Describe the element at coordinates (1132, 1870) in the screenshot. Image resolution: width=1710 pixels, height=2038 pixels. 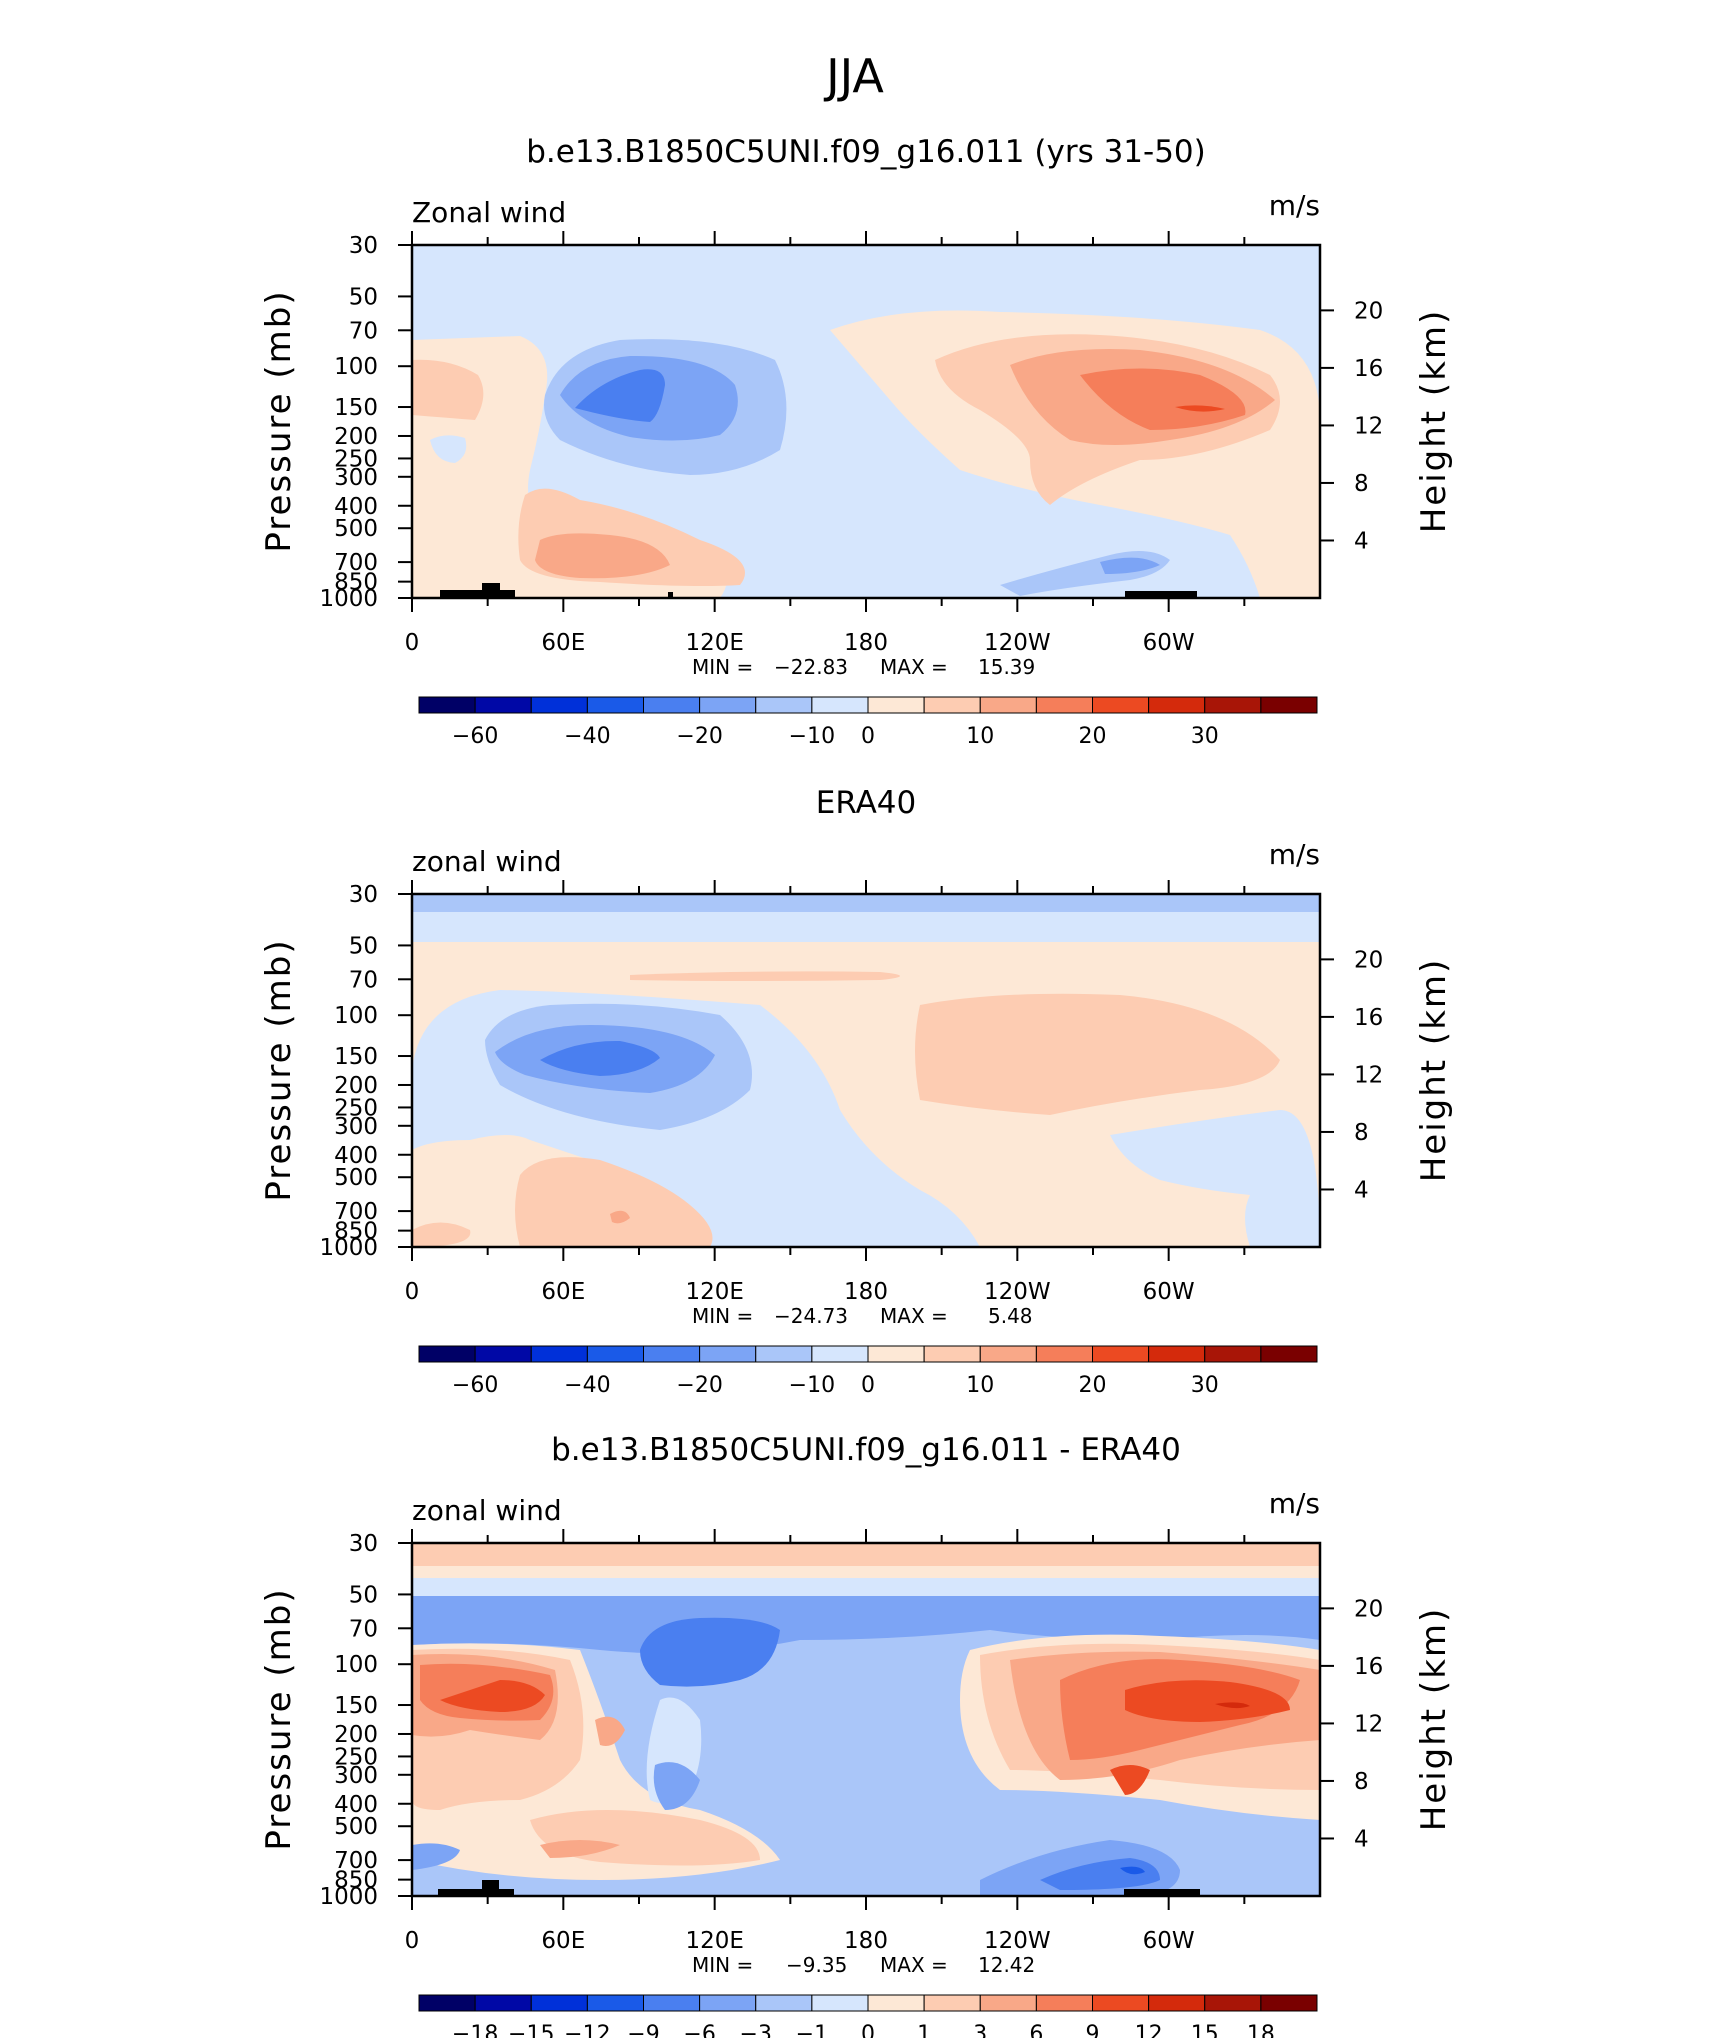
I see `contour-low-east-min` at that location.